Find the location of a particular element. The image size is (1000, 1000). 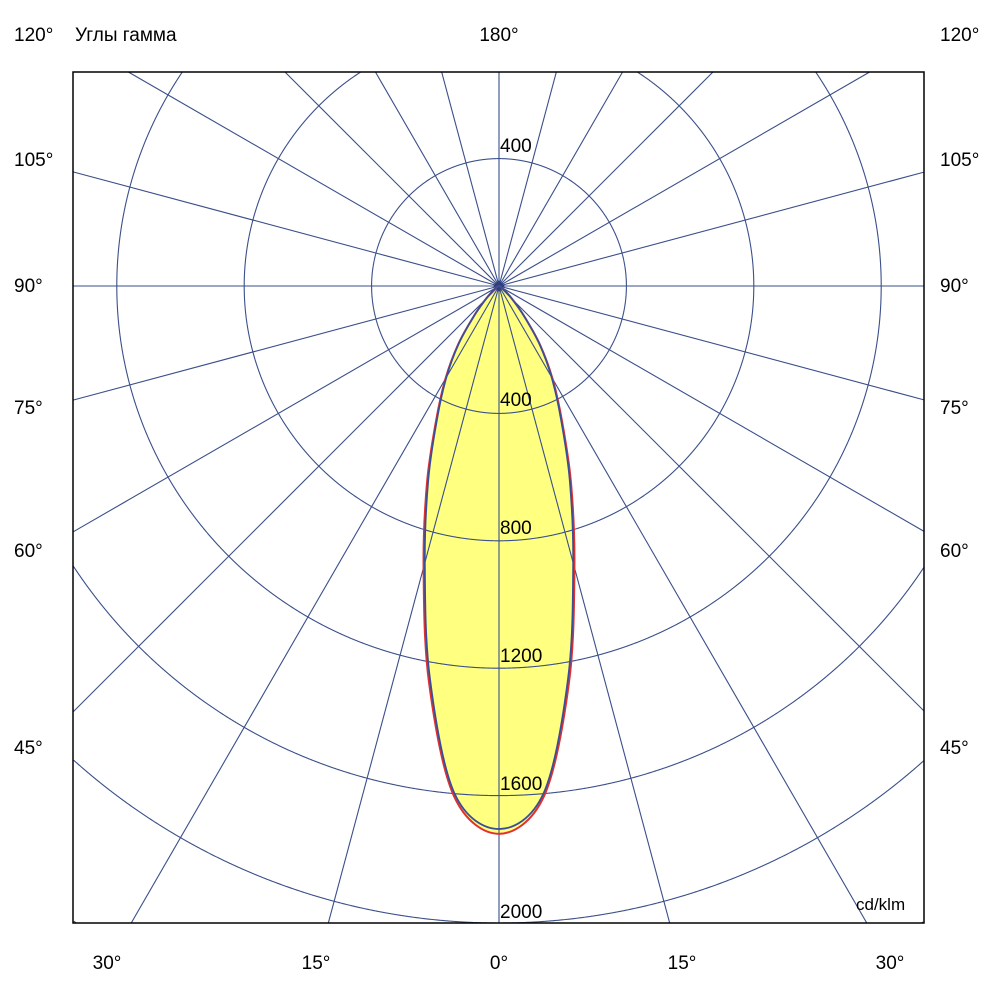

right-angle-label: 75° is located at coordinates (954, 408).